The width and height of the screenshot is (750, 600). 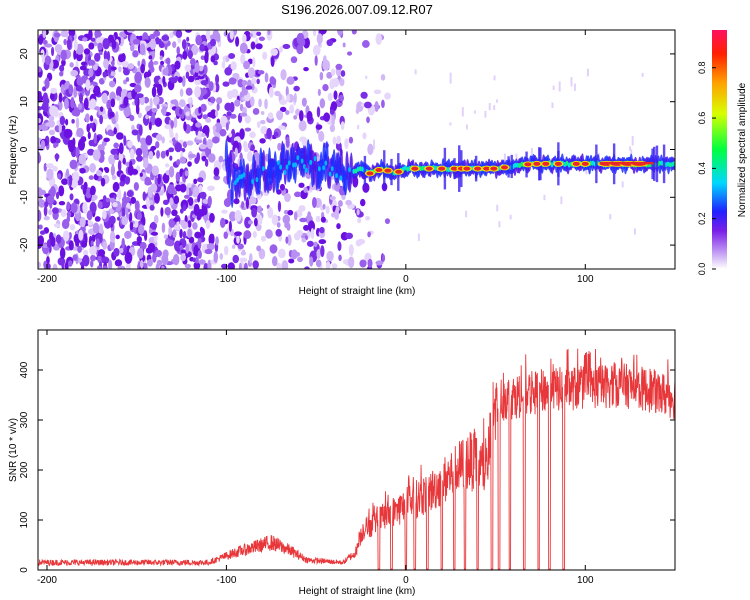 I want to click on ridge-spike, so click(x=511, y=166).